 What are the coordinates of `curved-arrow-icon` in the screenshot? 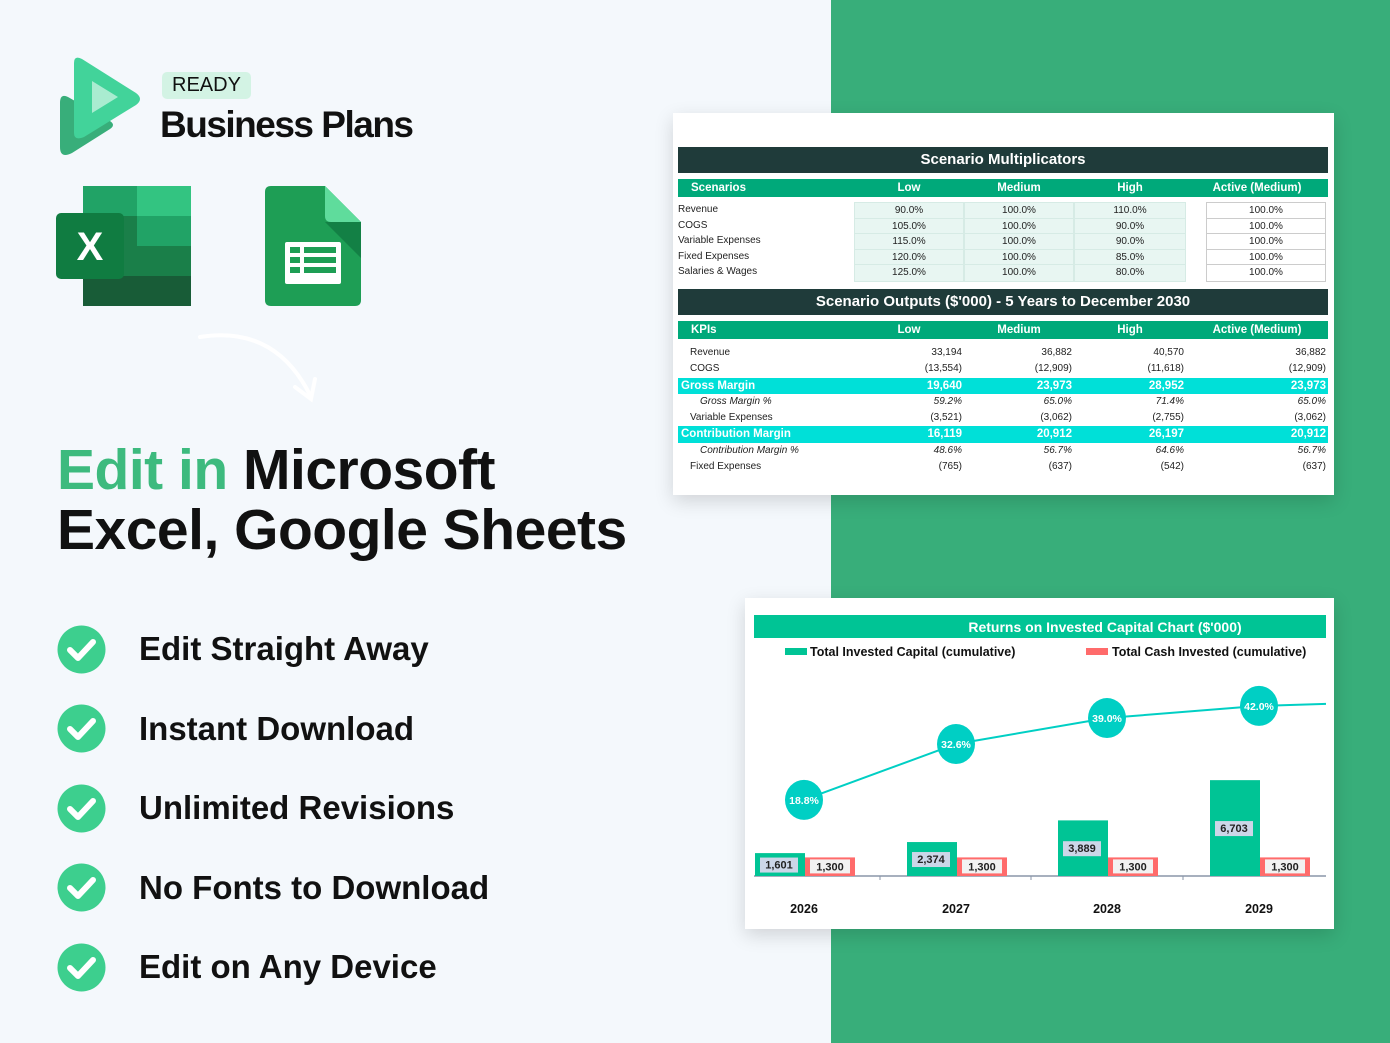 It's located at (257, 368).